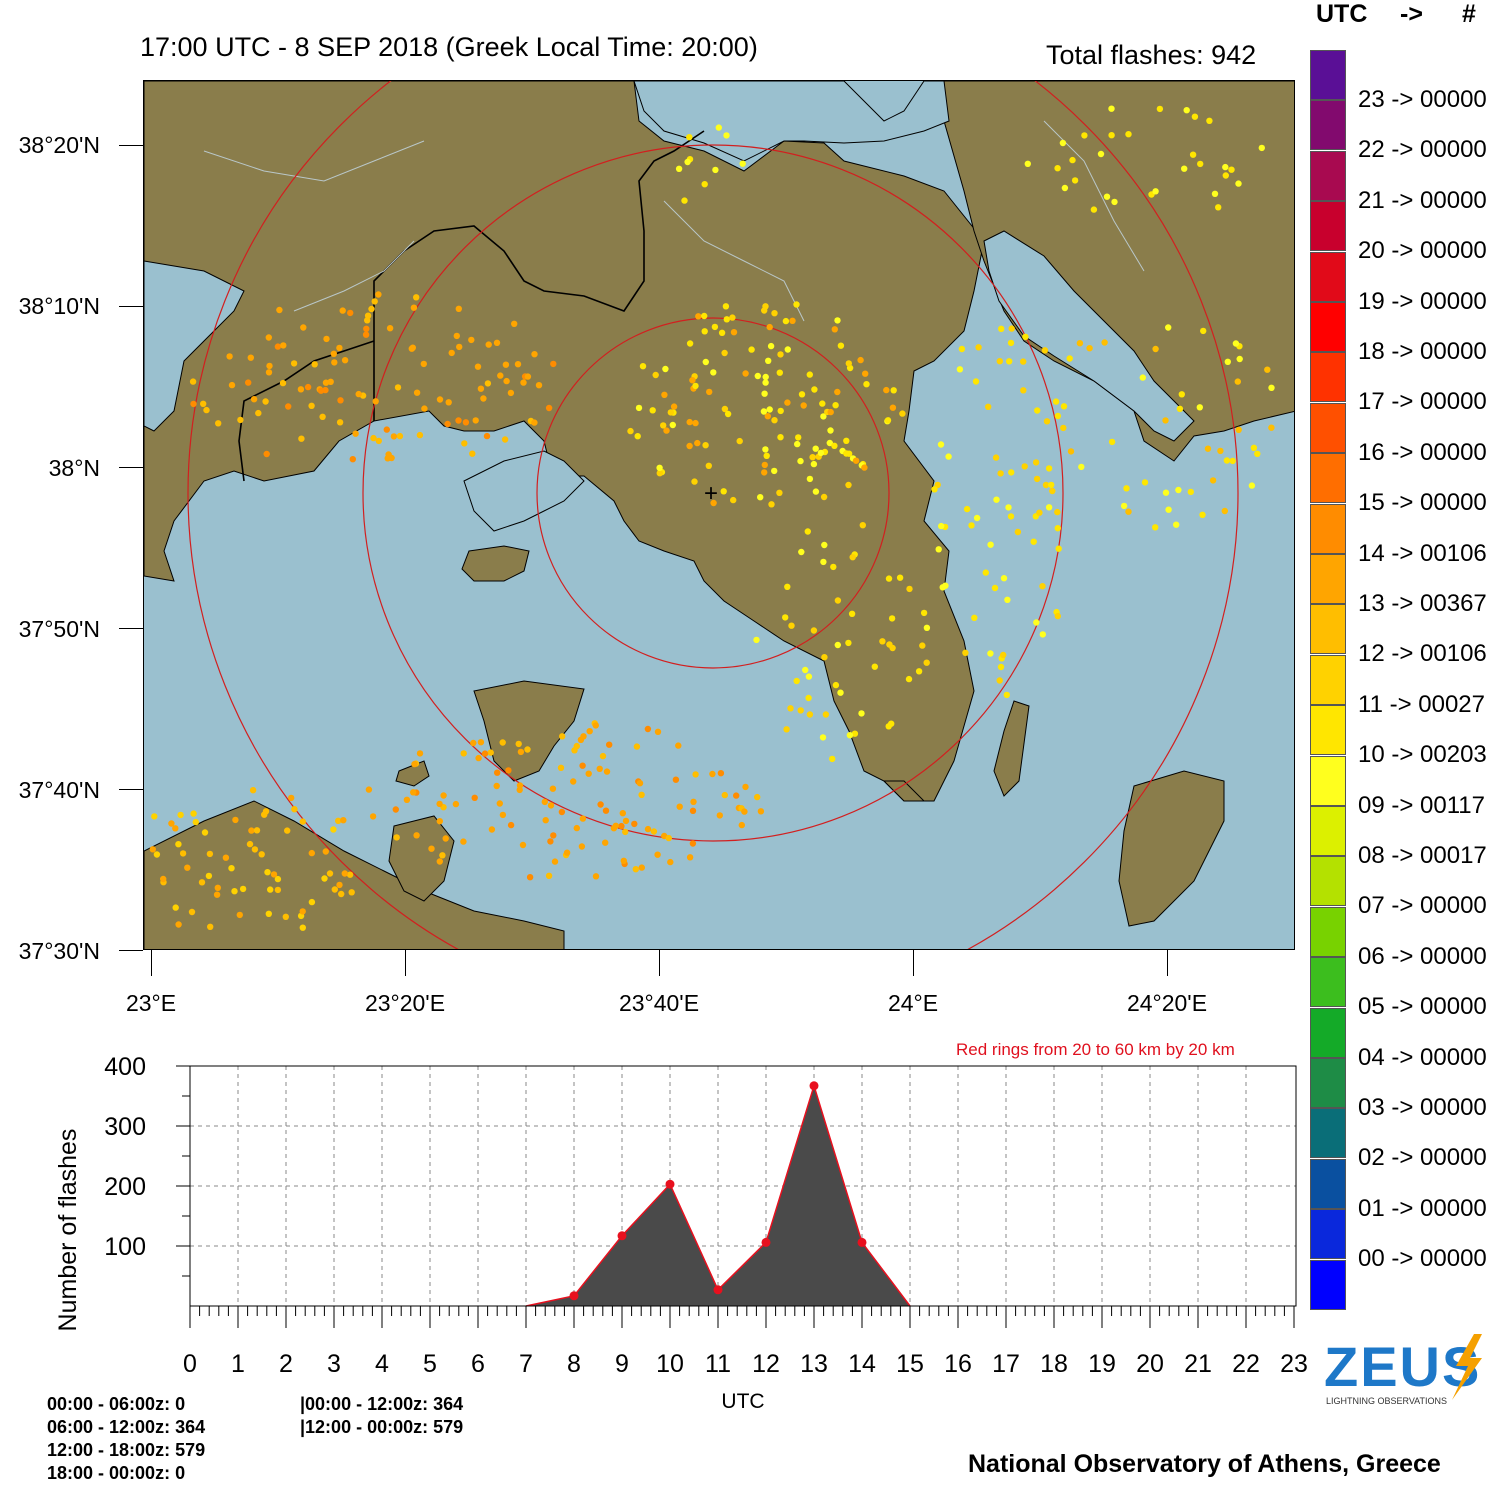 This screenshot has height=1485, width=1511. What do you see at coordinates (1422, 503) in the screenshot?
I see `colorbar-label: 15 -> 00000` at bounding box center [1422, 503].